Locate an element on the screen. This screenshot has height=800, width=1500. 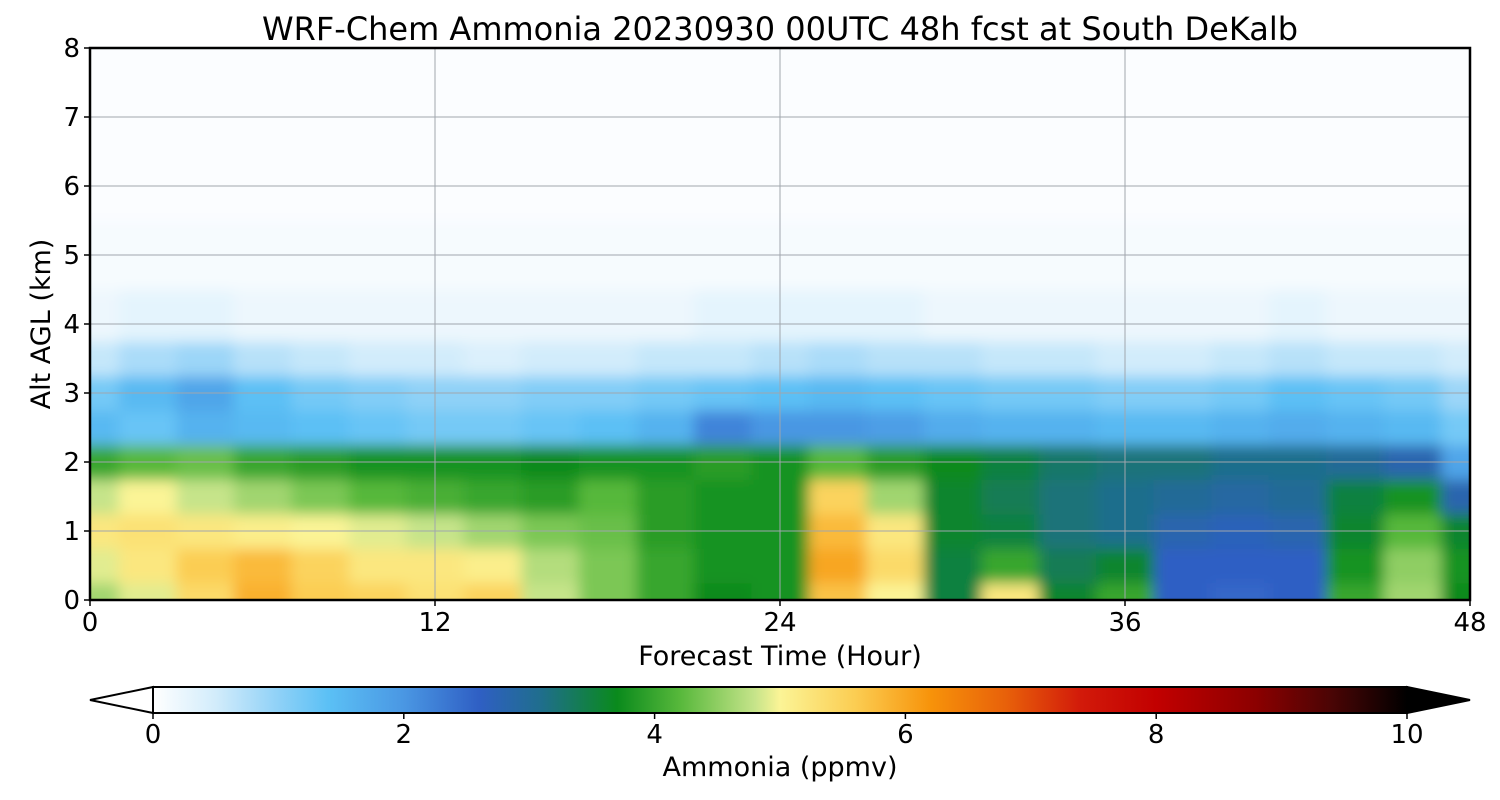
x-tick-label: 0 is located at coordinates (90, 623).